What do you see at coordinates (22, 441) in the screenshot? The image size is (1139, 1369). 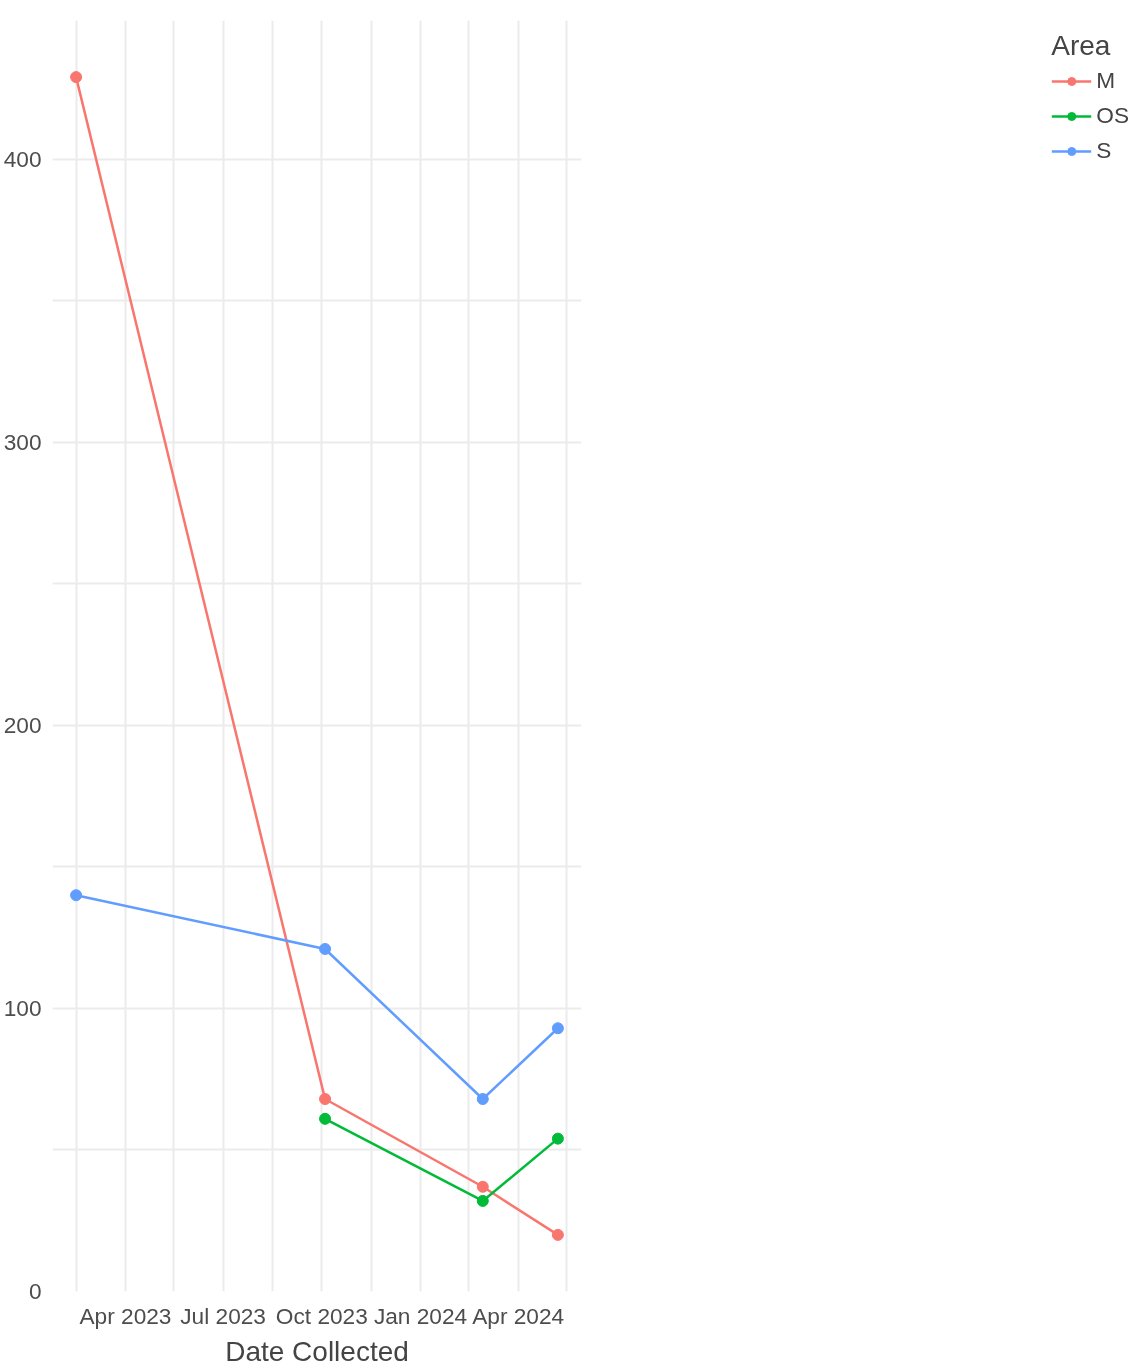 I see `y-tick-label: 300` at bounding box center [22, 441].